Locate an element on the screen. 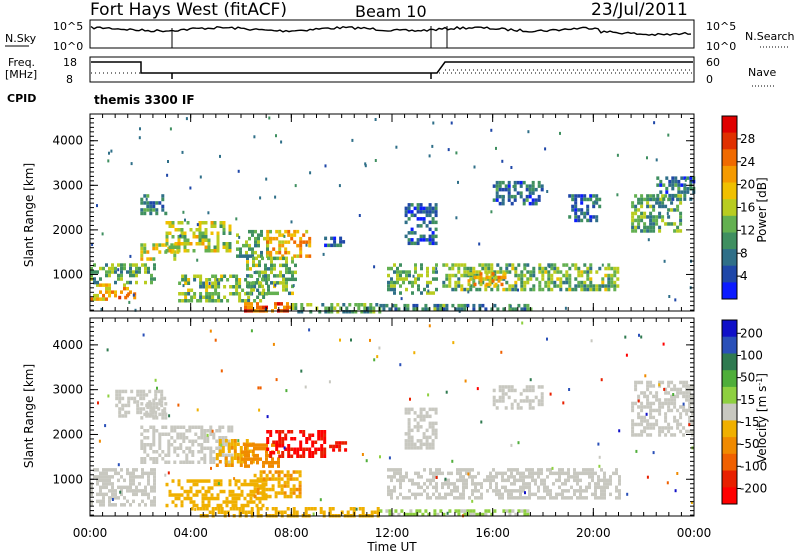 The image size is (800, 558). power-colorbar-label: Power [dB] is located at coordinates (762, 209).